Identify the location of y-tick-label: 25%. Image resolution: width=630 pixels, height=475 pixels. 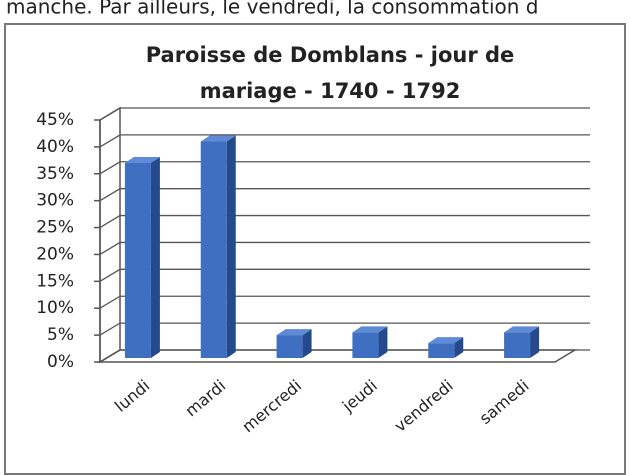
(55, 228).